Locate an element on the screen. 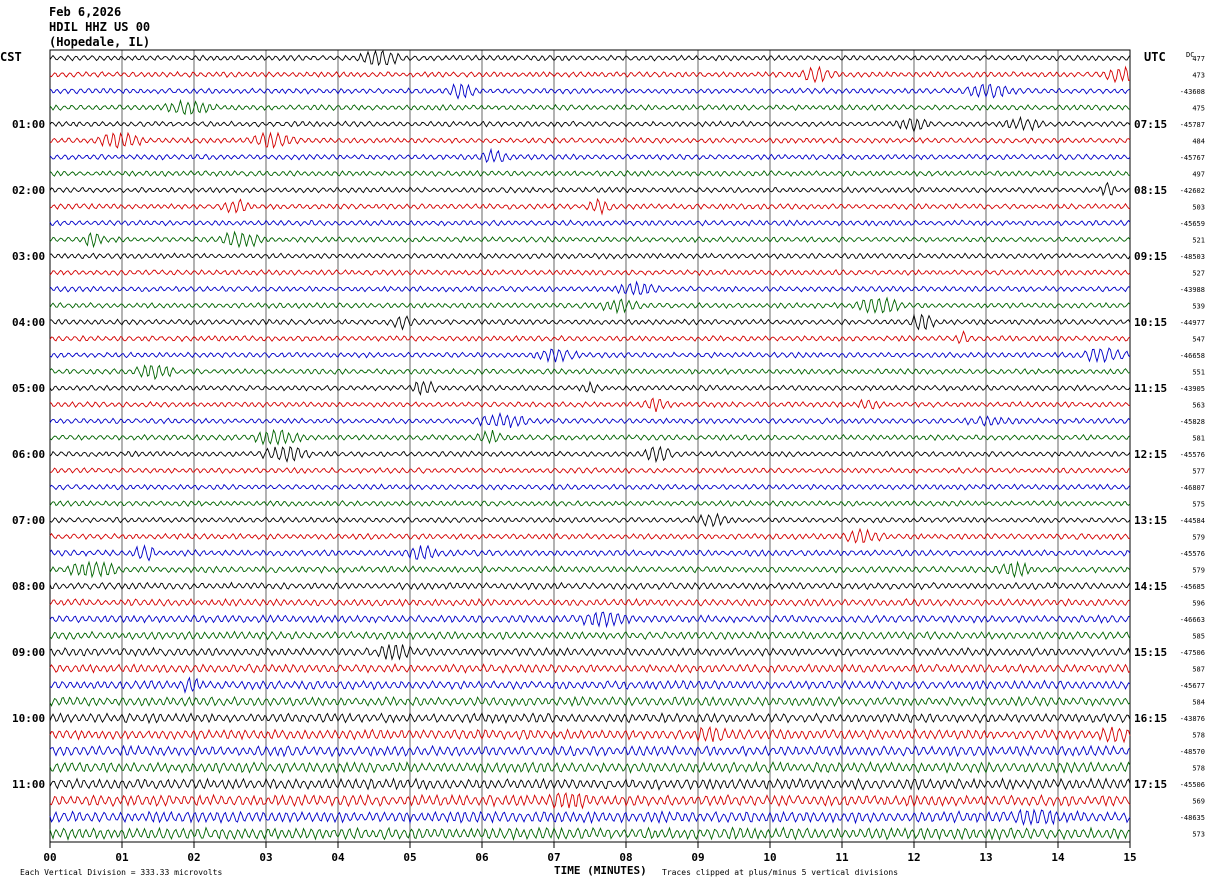 The width and height of the screenshot is (1210, 886). utc-label-15:15: 15:15 is located at coordinates (1150, 652).